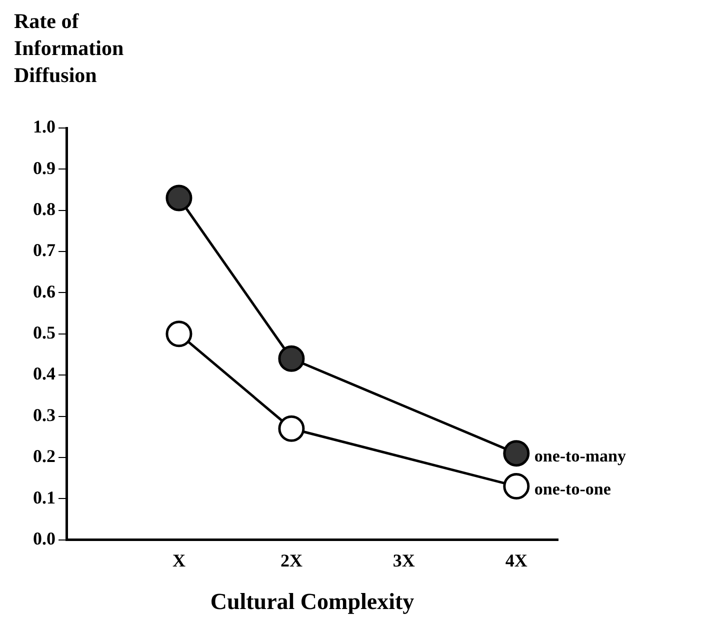 This screenshot has height=641, width=708. I want to click on y-axis-title: Rate of Information Diffusion, so click(69, 48).